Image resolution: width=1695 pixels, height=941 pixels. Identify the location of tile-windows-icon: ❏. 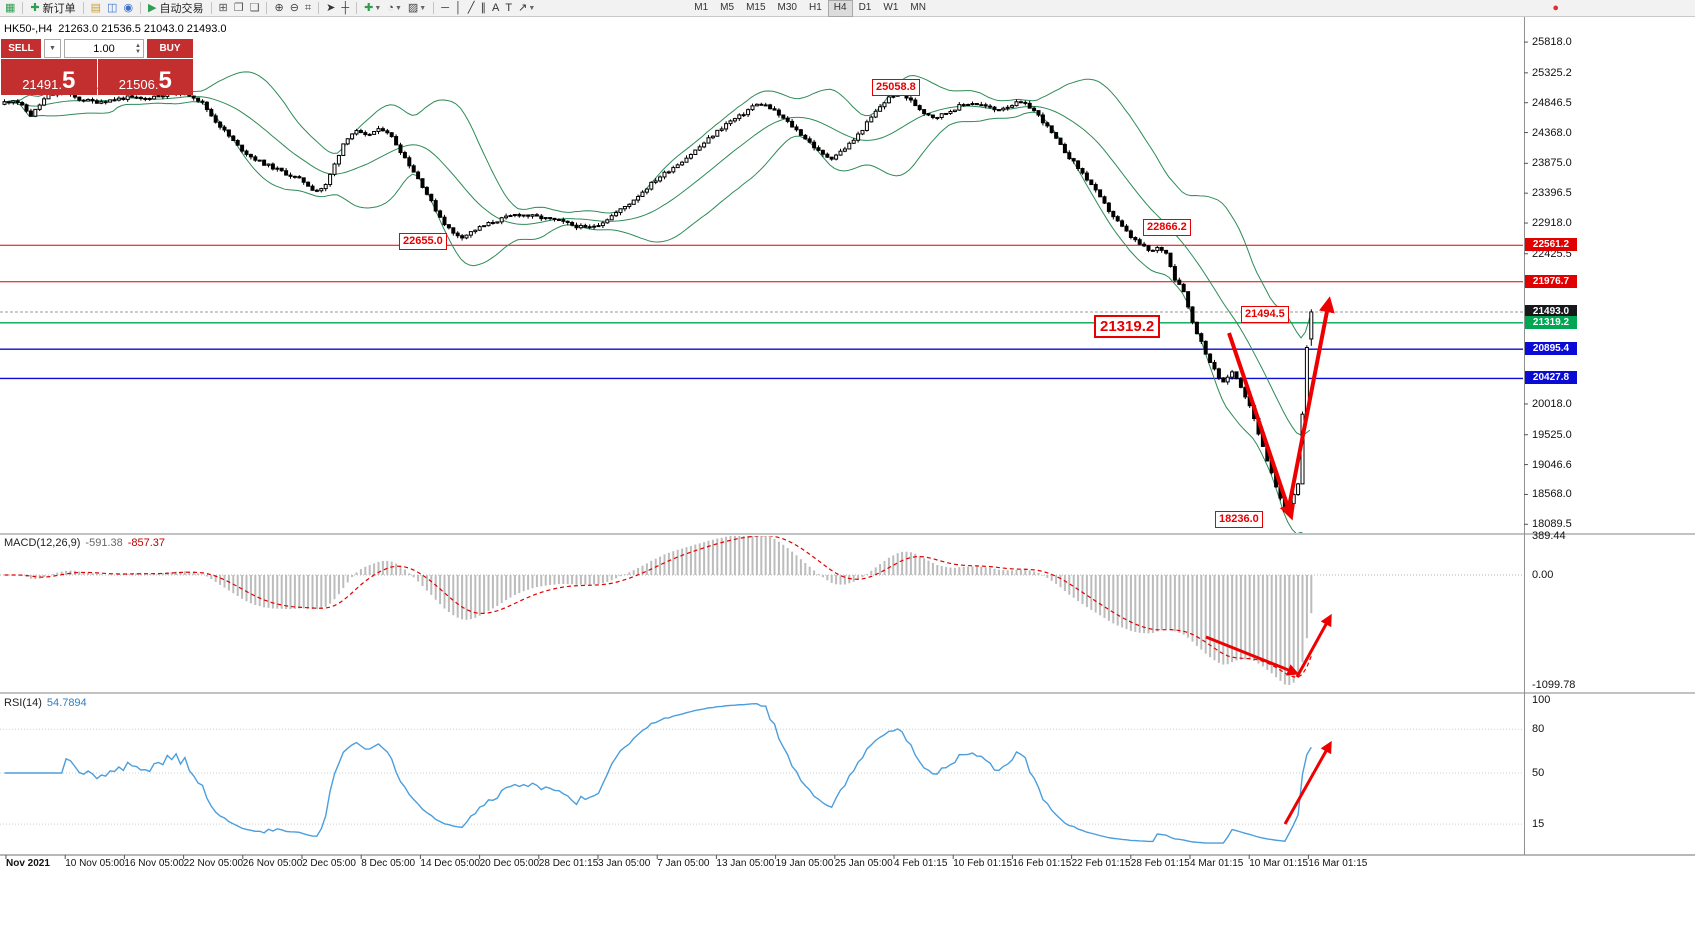
(255, 8).